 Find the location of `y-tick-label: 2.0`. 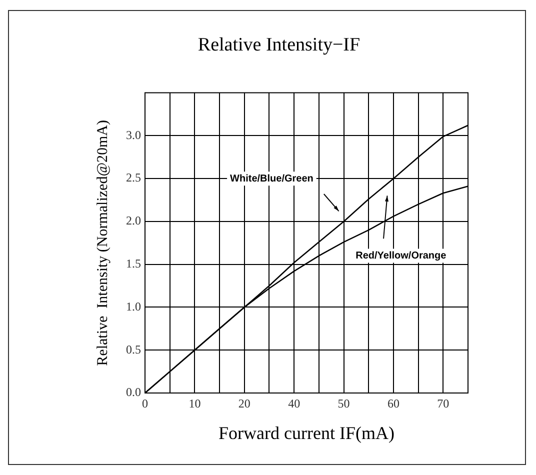

y-tick-label: 2.0 is located at coordinates (133, 221).